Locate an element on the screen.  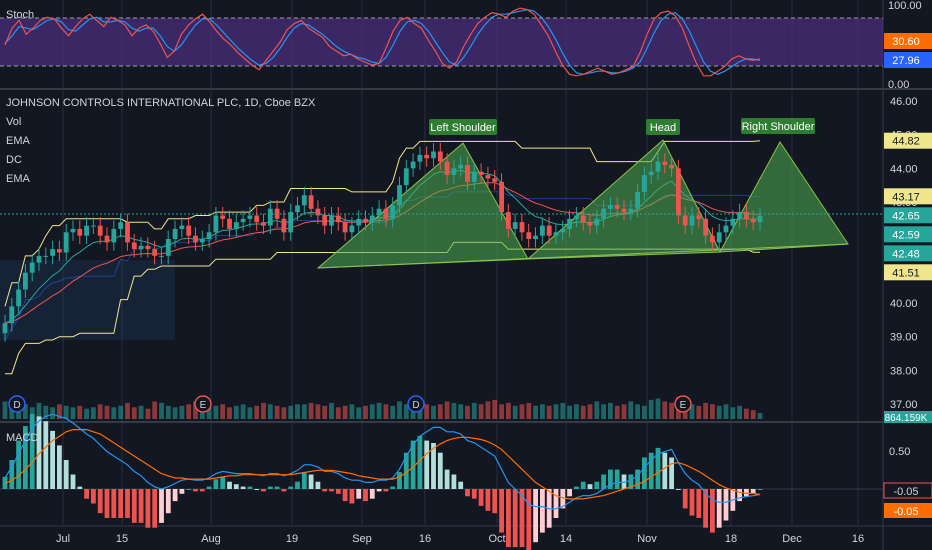
svg-text: 41.51 is located at coordinates (906, 273).